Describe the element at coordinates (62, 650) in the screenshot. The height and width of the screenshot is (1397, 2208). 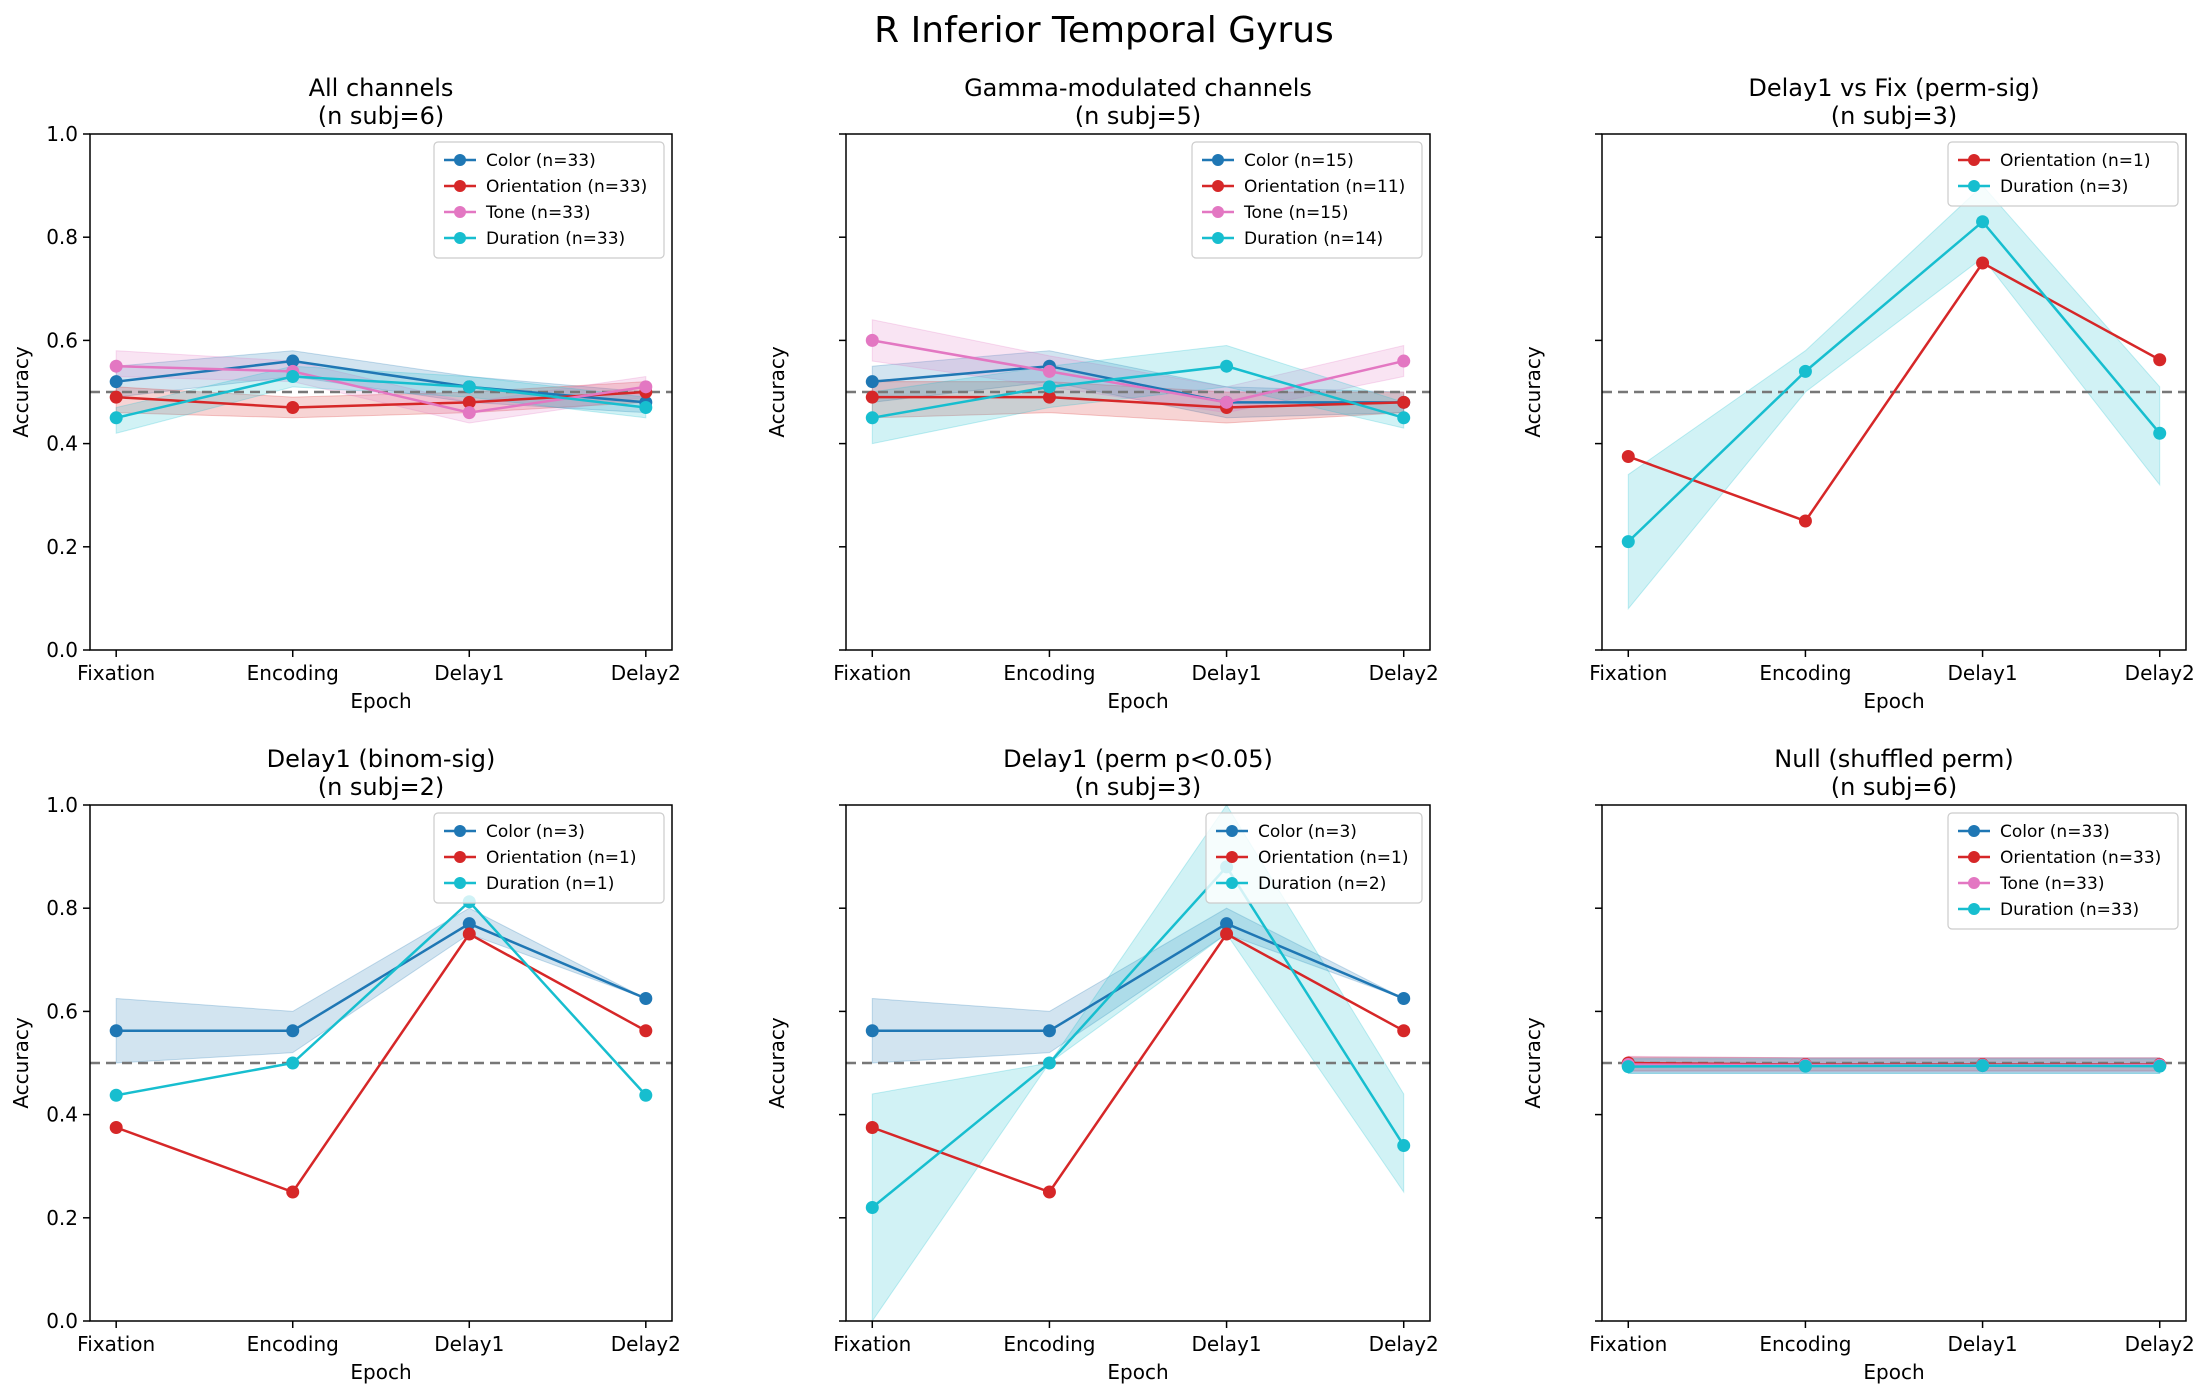
I see `y-tick-label: 0.0` at that location.